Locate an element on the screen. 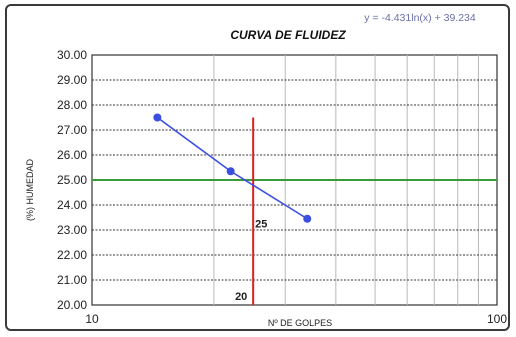  annotation-label: 20 is located at coordinates (241, 297).